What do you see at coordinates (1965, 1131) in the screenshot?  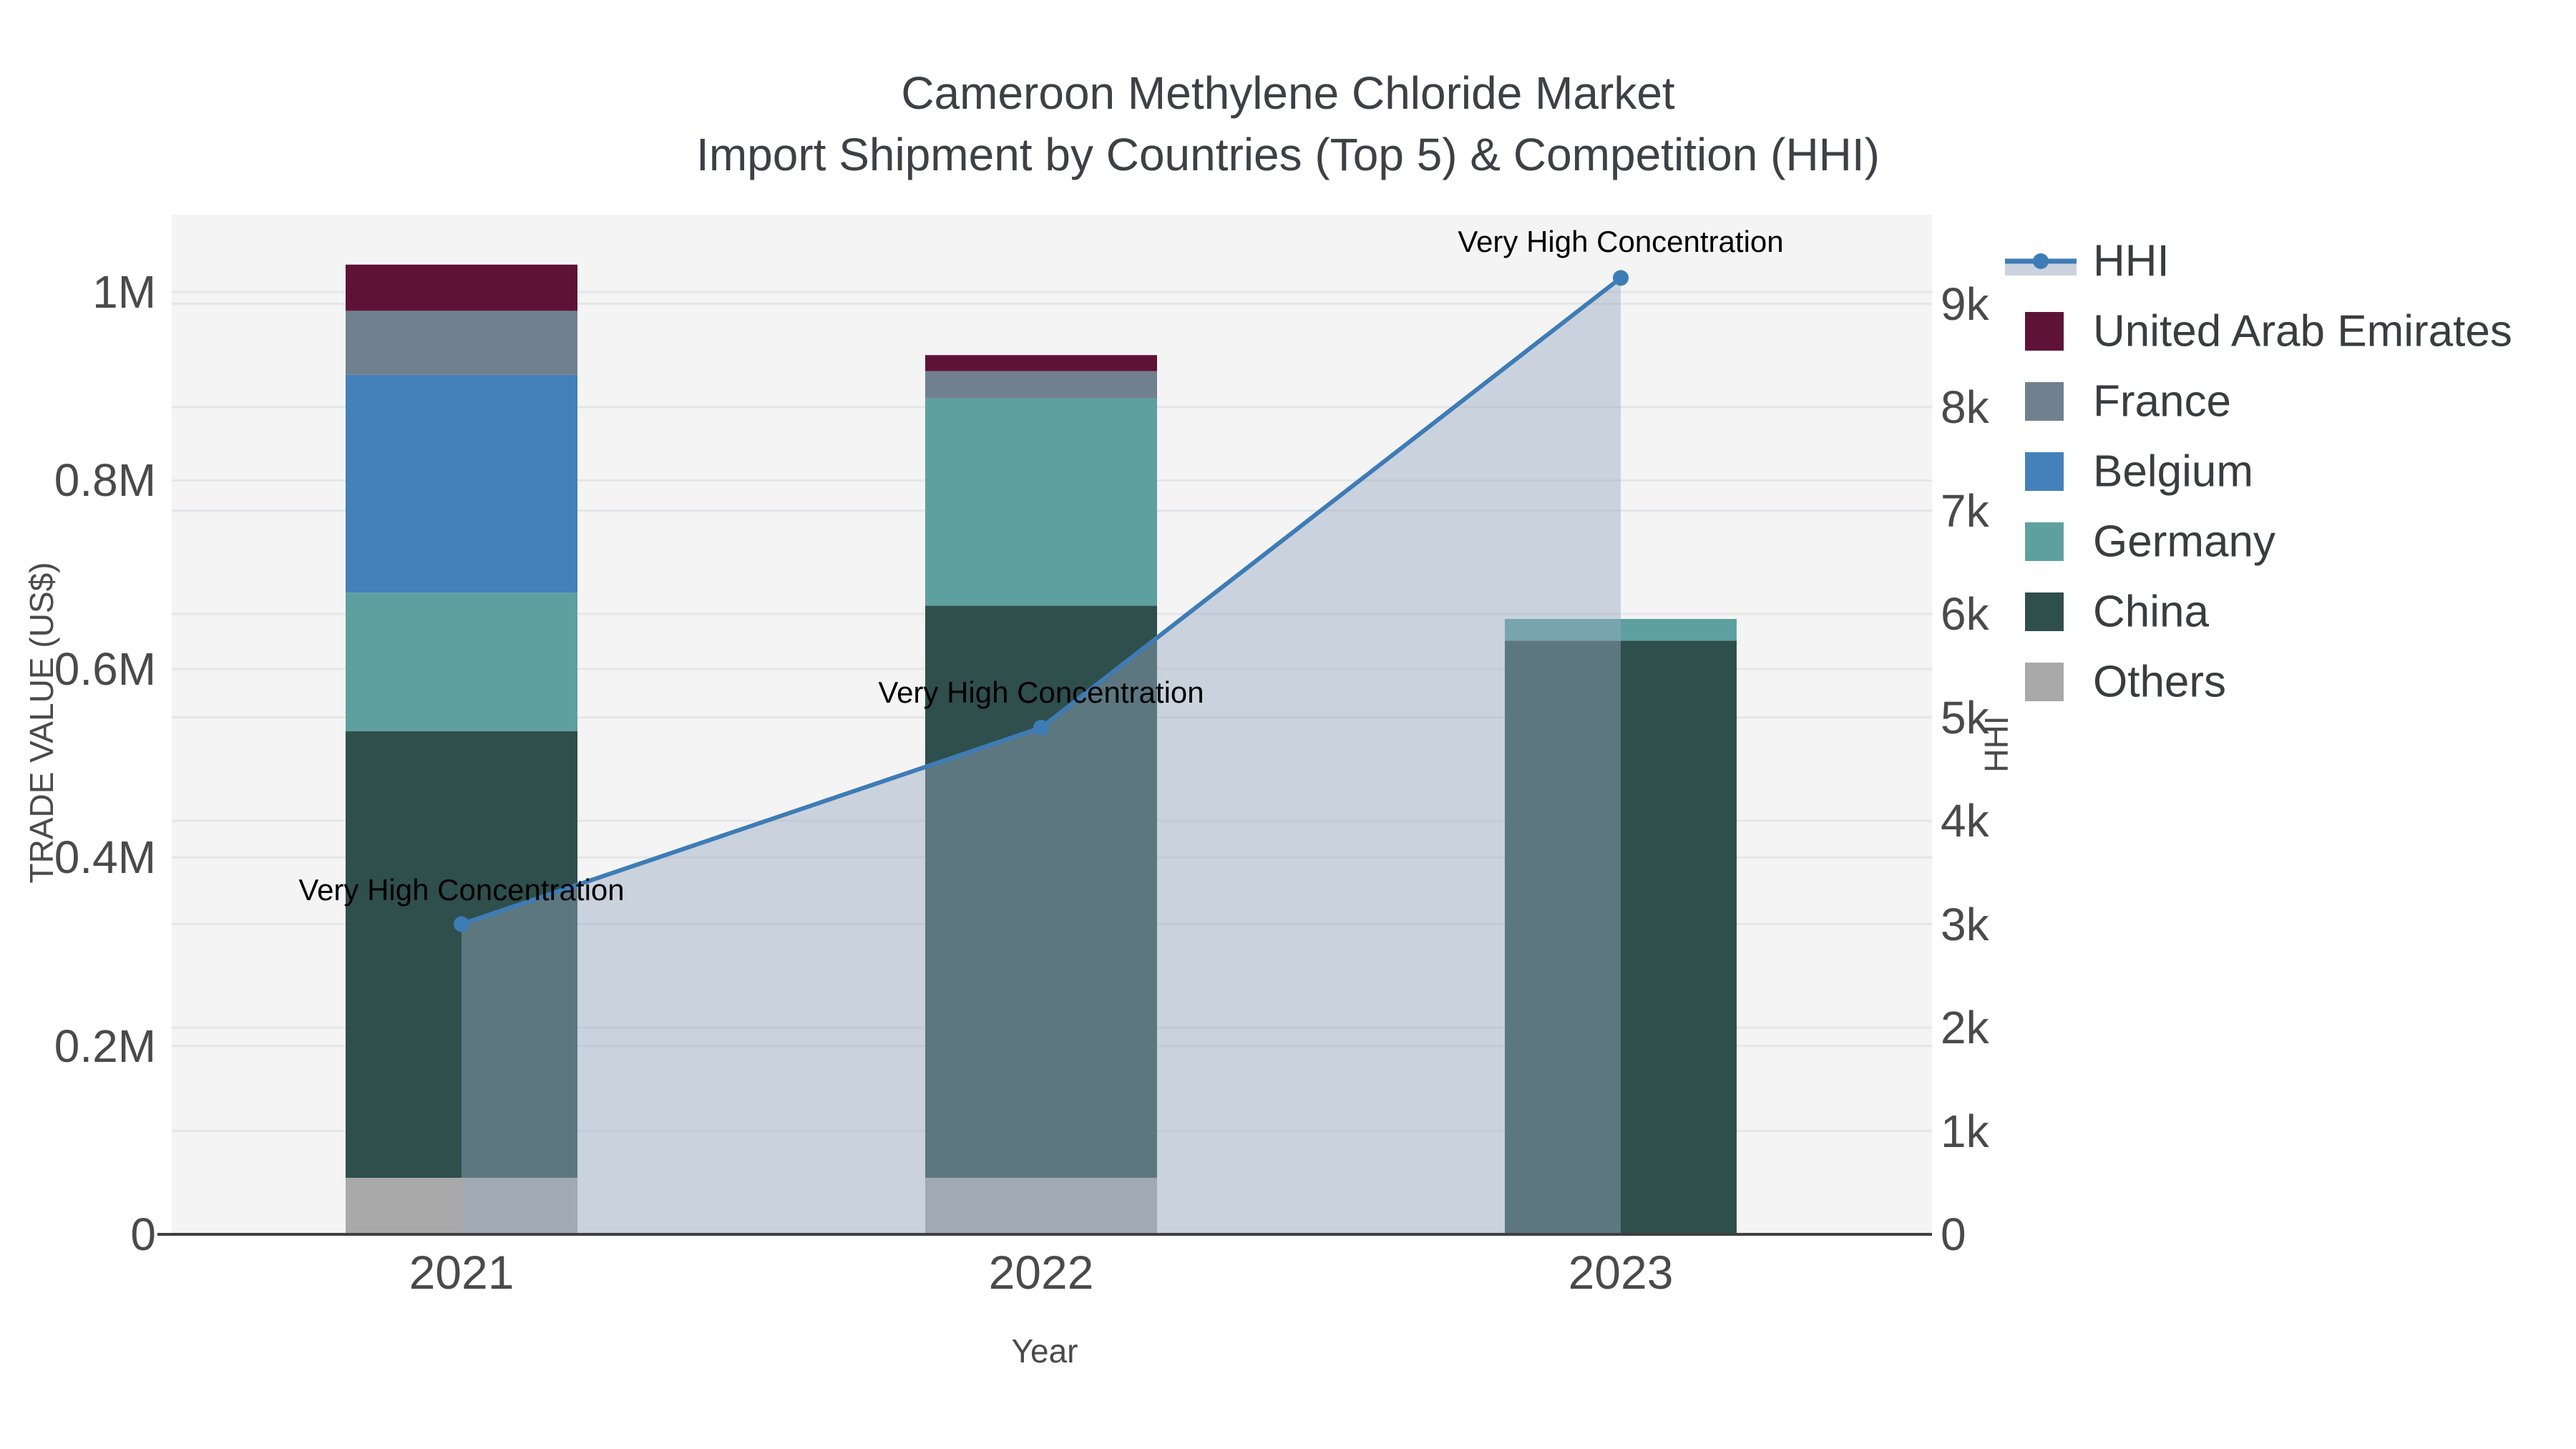 I see `right-tick-1k: 1k` at bounding box center [1965, 1131].